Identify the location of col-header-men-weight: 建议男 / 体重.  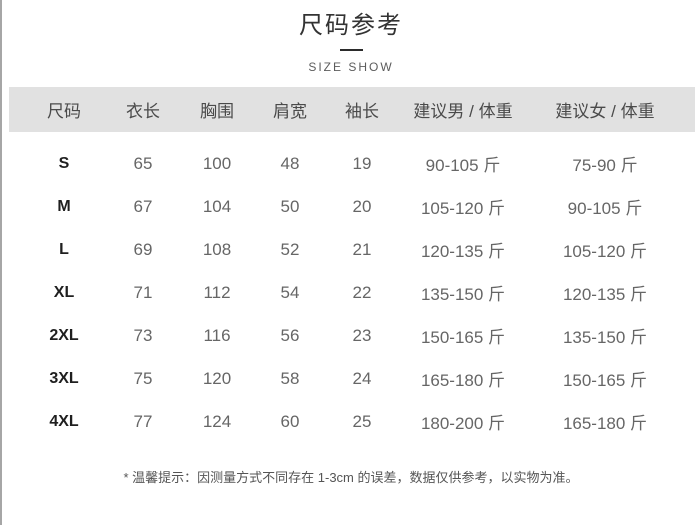
(463, 111).